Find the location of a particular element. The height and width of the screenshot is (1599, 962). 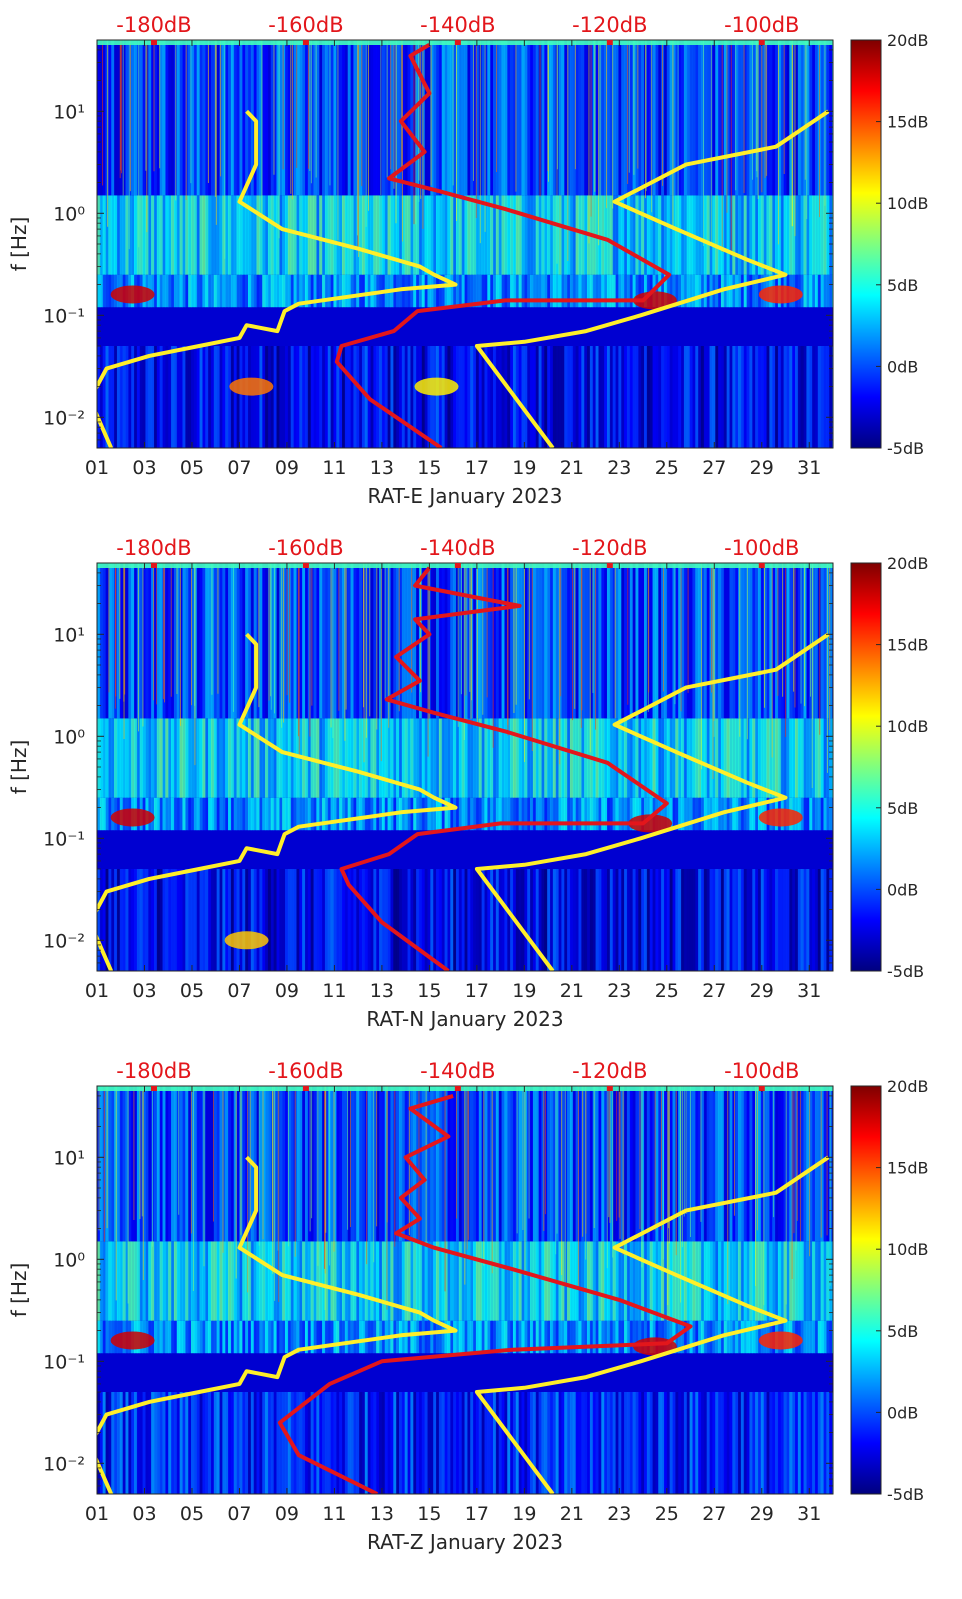

series-average-noise is located at coordinates (503, 245).